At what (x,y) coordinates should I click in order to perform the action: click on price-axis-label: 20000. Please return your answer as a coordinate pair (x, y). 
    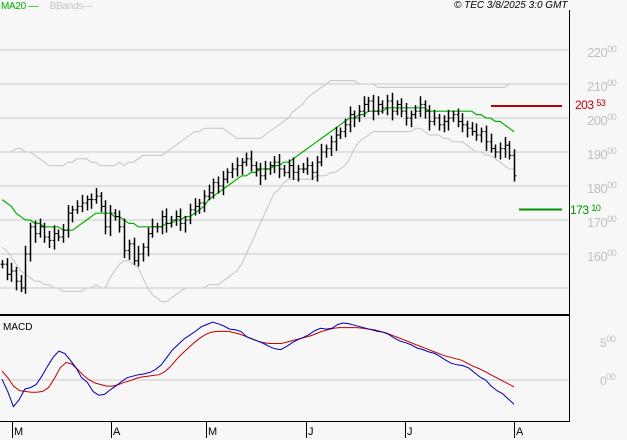
    Looking at the image, I should click on (602, 120).